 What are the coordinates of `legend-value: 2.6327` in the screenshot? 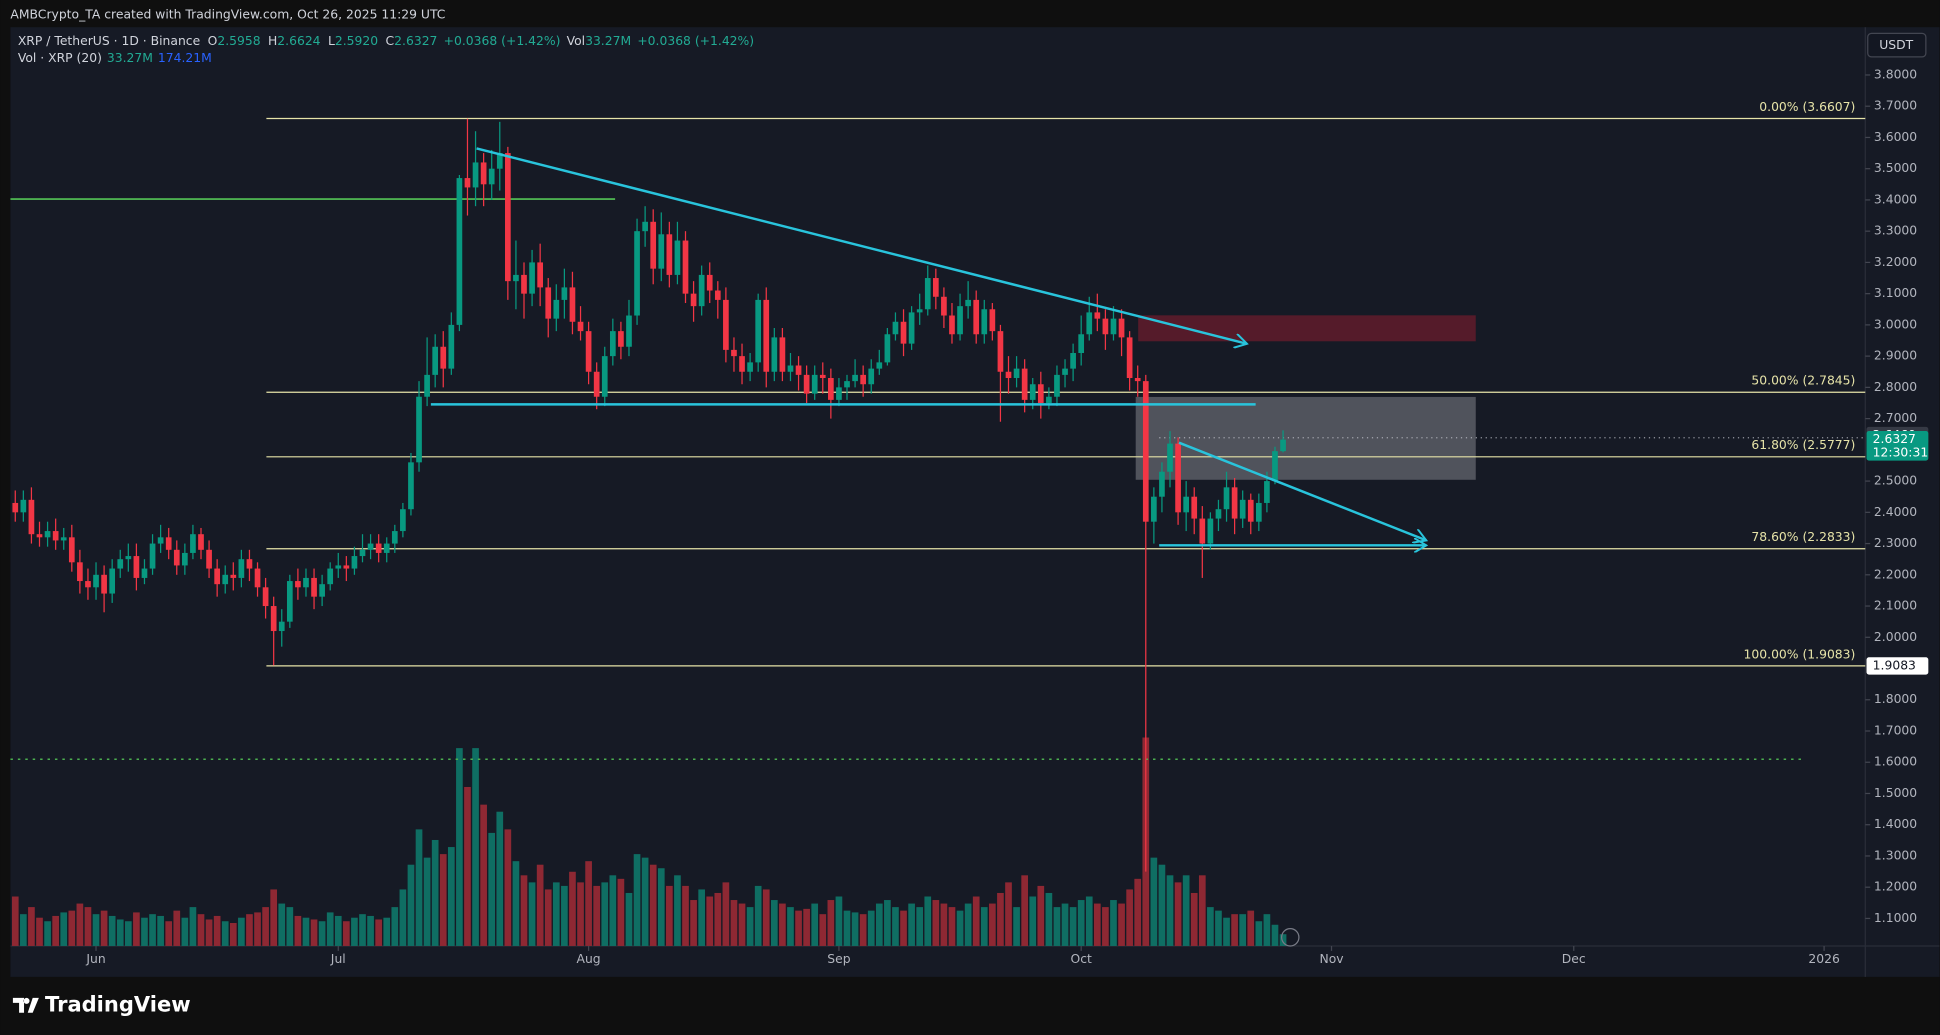 It's located at (415, 40).